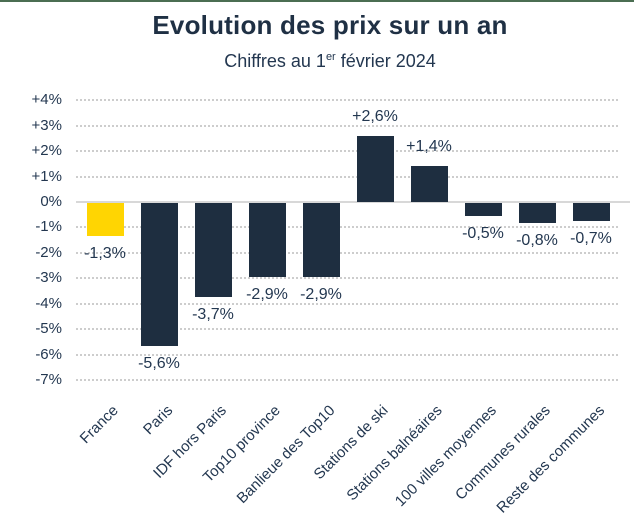 The image size is (634, 528). Describe the element at coordinates (591, 212) in the screenshot. I see `bar-Reste des communes` at that location.